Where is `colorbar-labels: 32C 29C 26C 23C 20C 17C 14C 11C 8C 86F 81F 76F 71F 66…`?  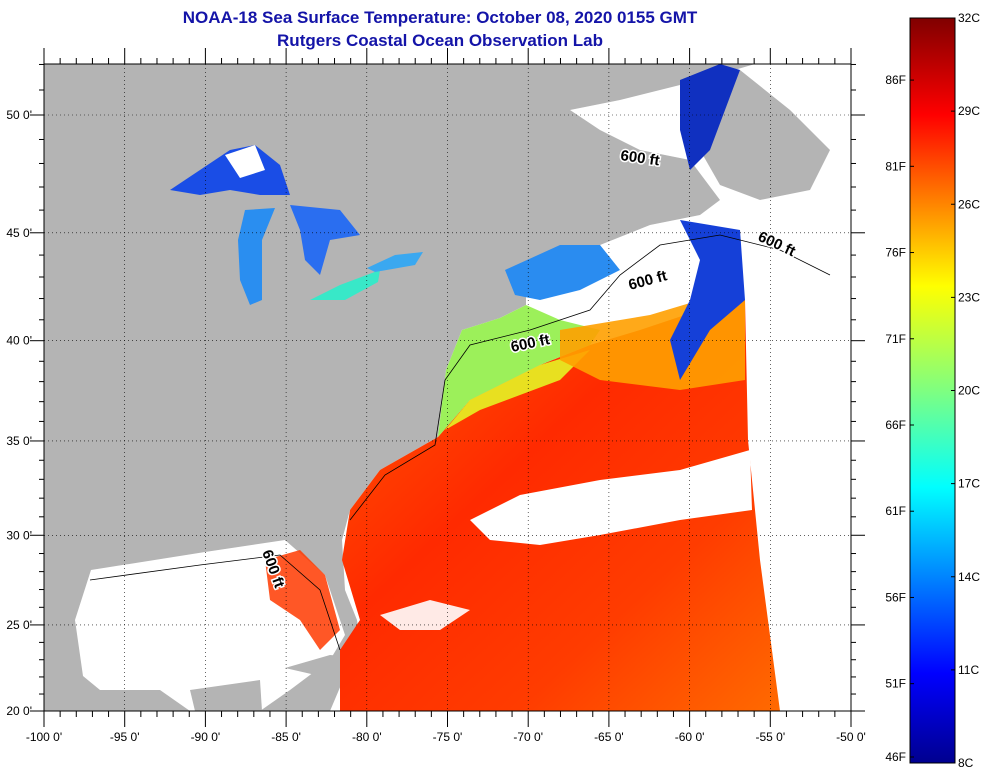
colorbar-labels: 32C 29C 26C 23C 20C 17C 14C 11C 8C 86F 81F 76F 71F 66… is located at coordinates (932, 390).